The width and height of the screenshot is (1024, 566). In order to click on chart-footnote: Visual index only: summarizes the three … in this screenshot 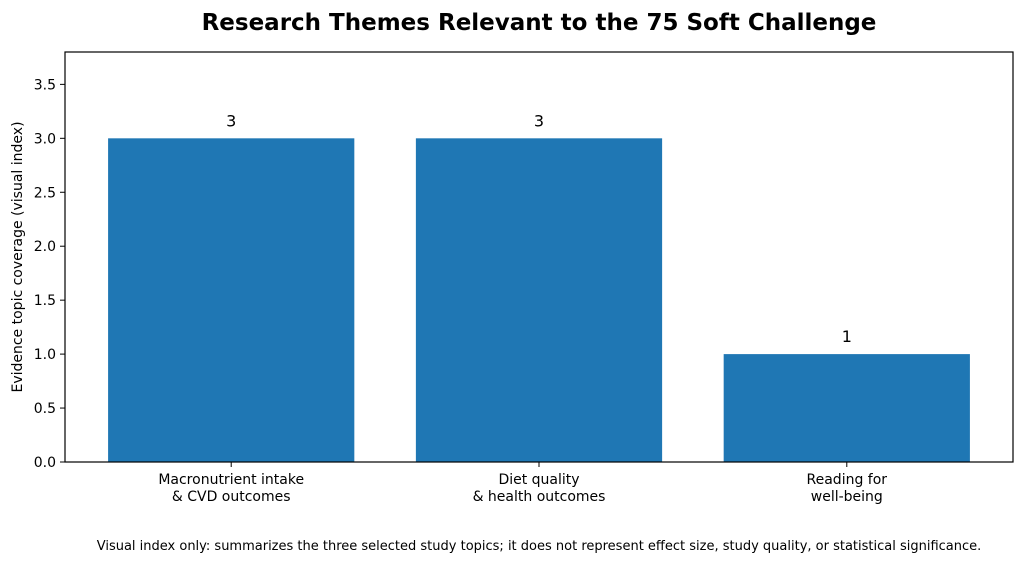, I will do `click(539, 546)`.